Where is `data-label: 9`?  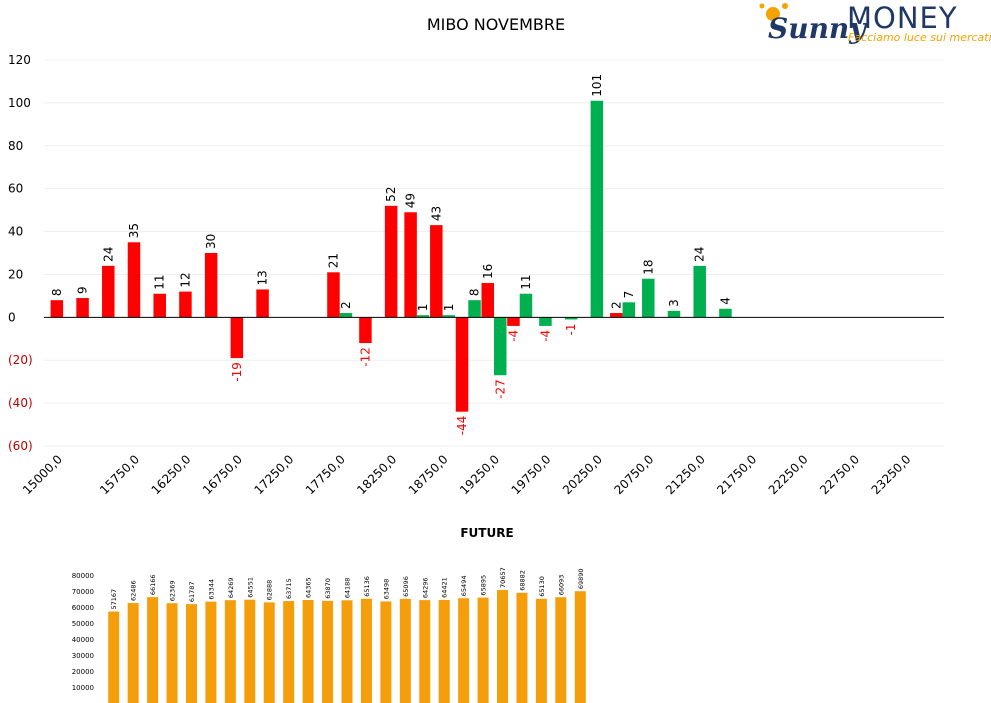 data-label: 9 is located at coordinates (83, 290).